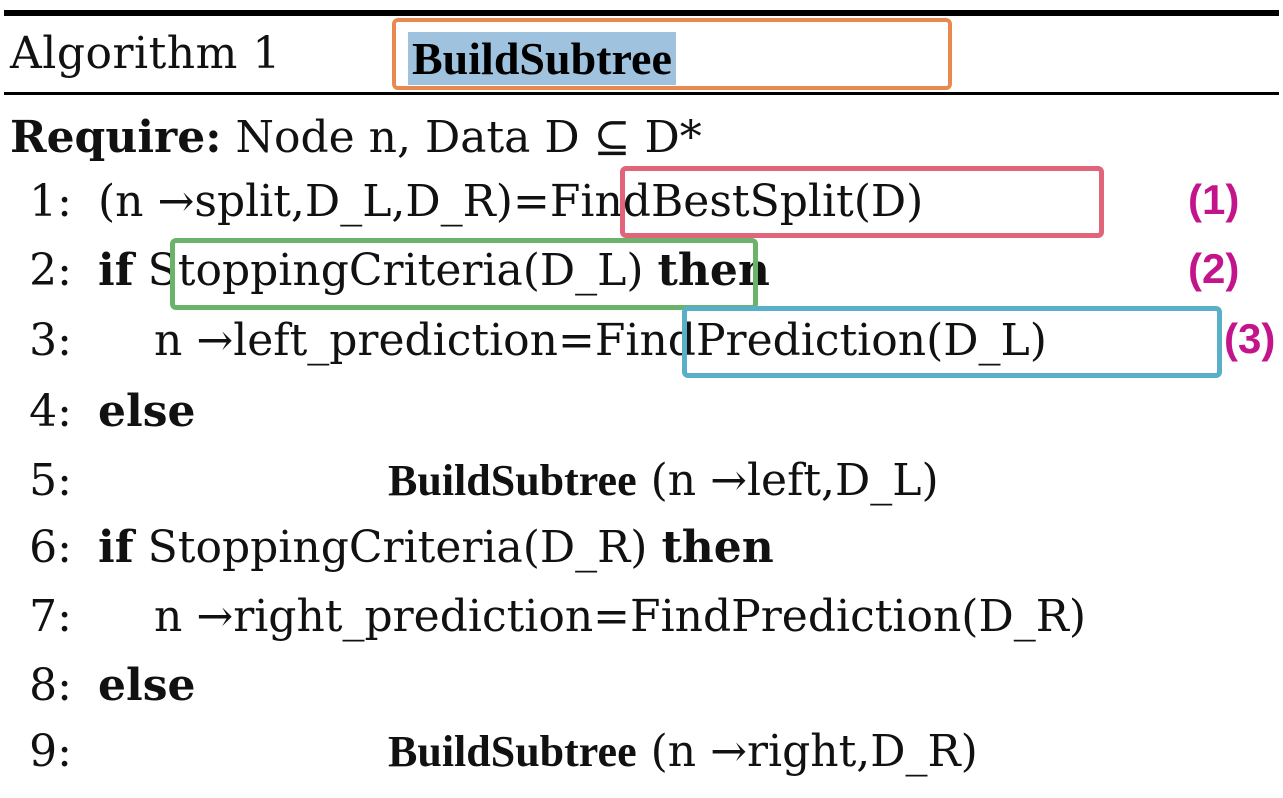 This screenshot has height=798, width=1283. I want to click on algorithm-line-2: 2: if StoppingCriteria(D_L) then, so click(390, 270).